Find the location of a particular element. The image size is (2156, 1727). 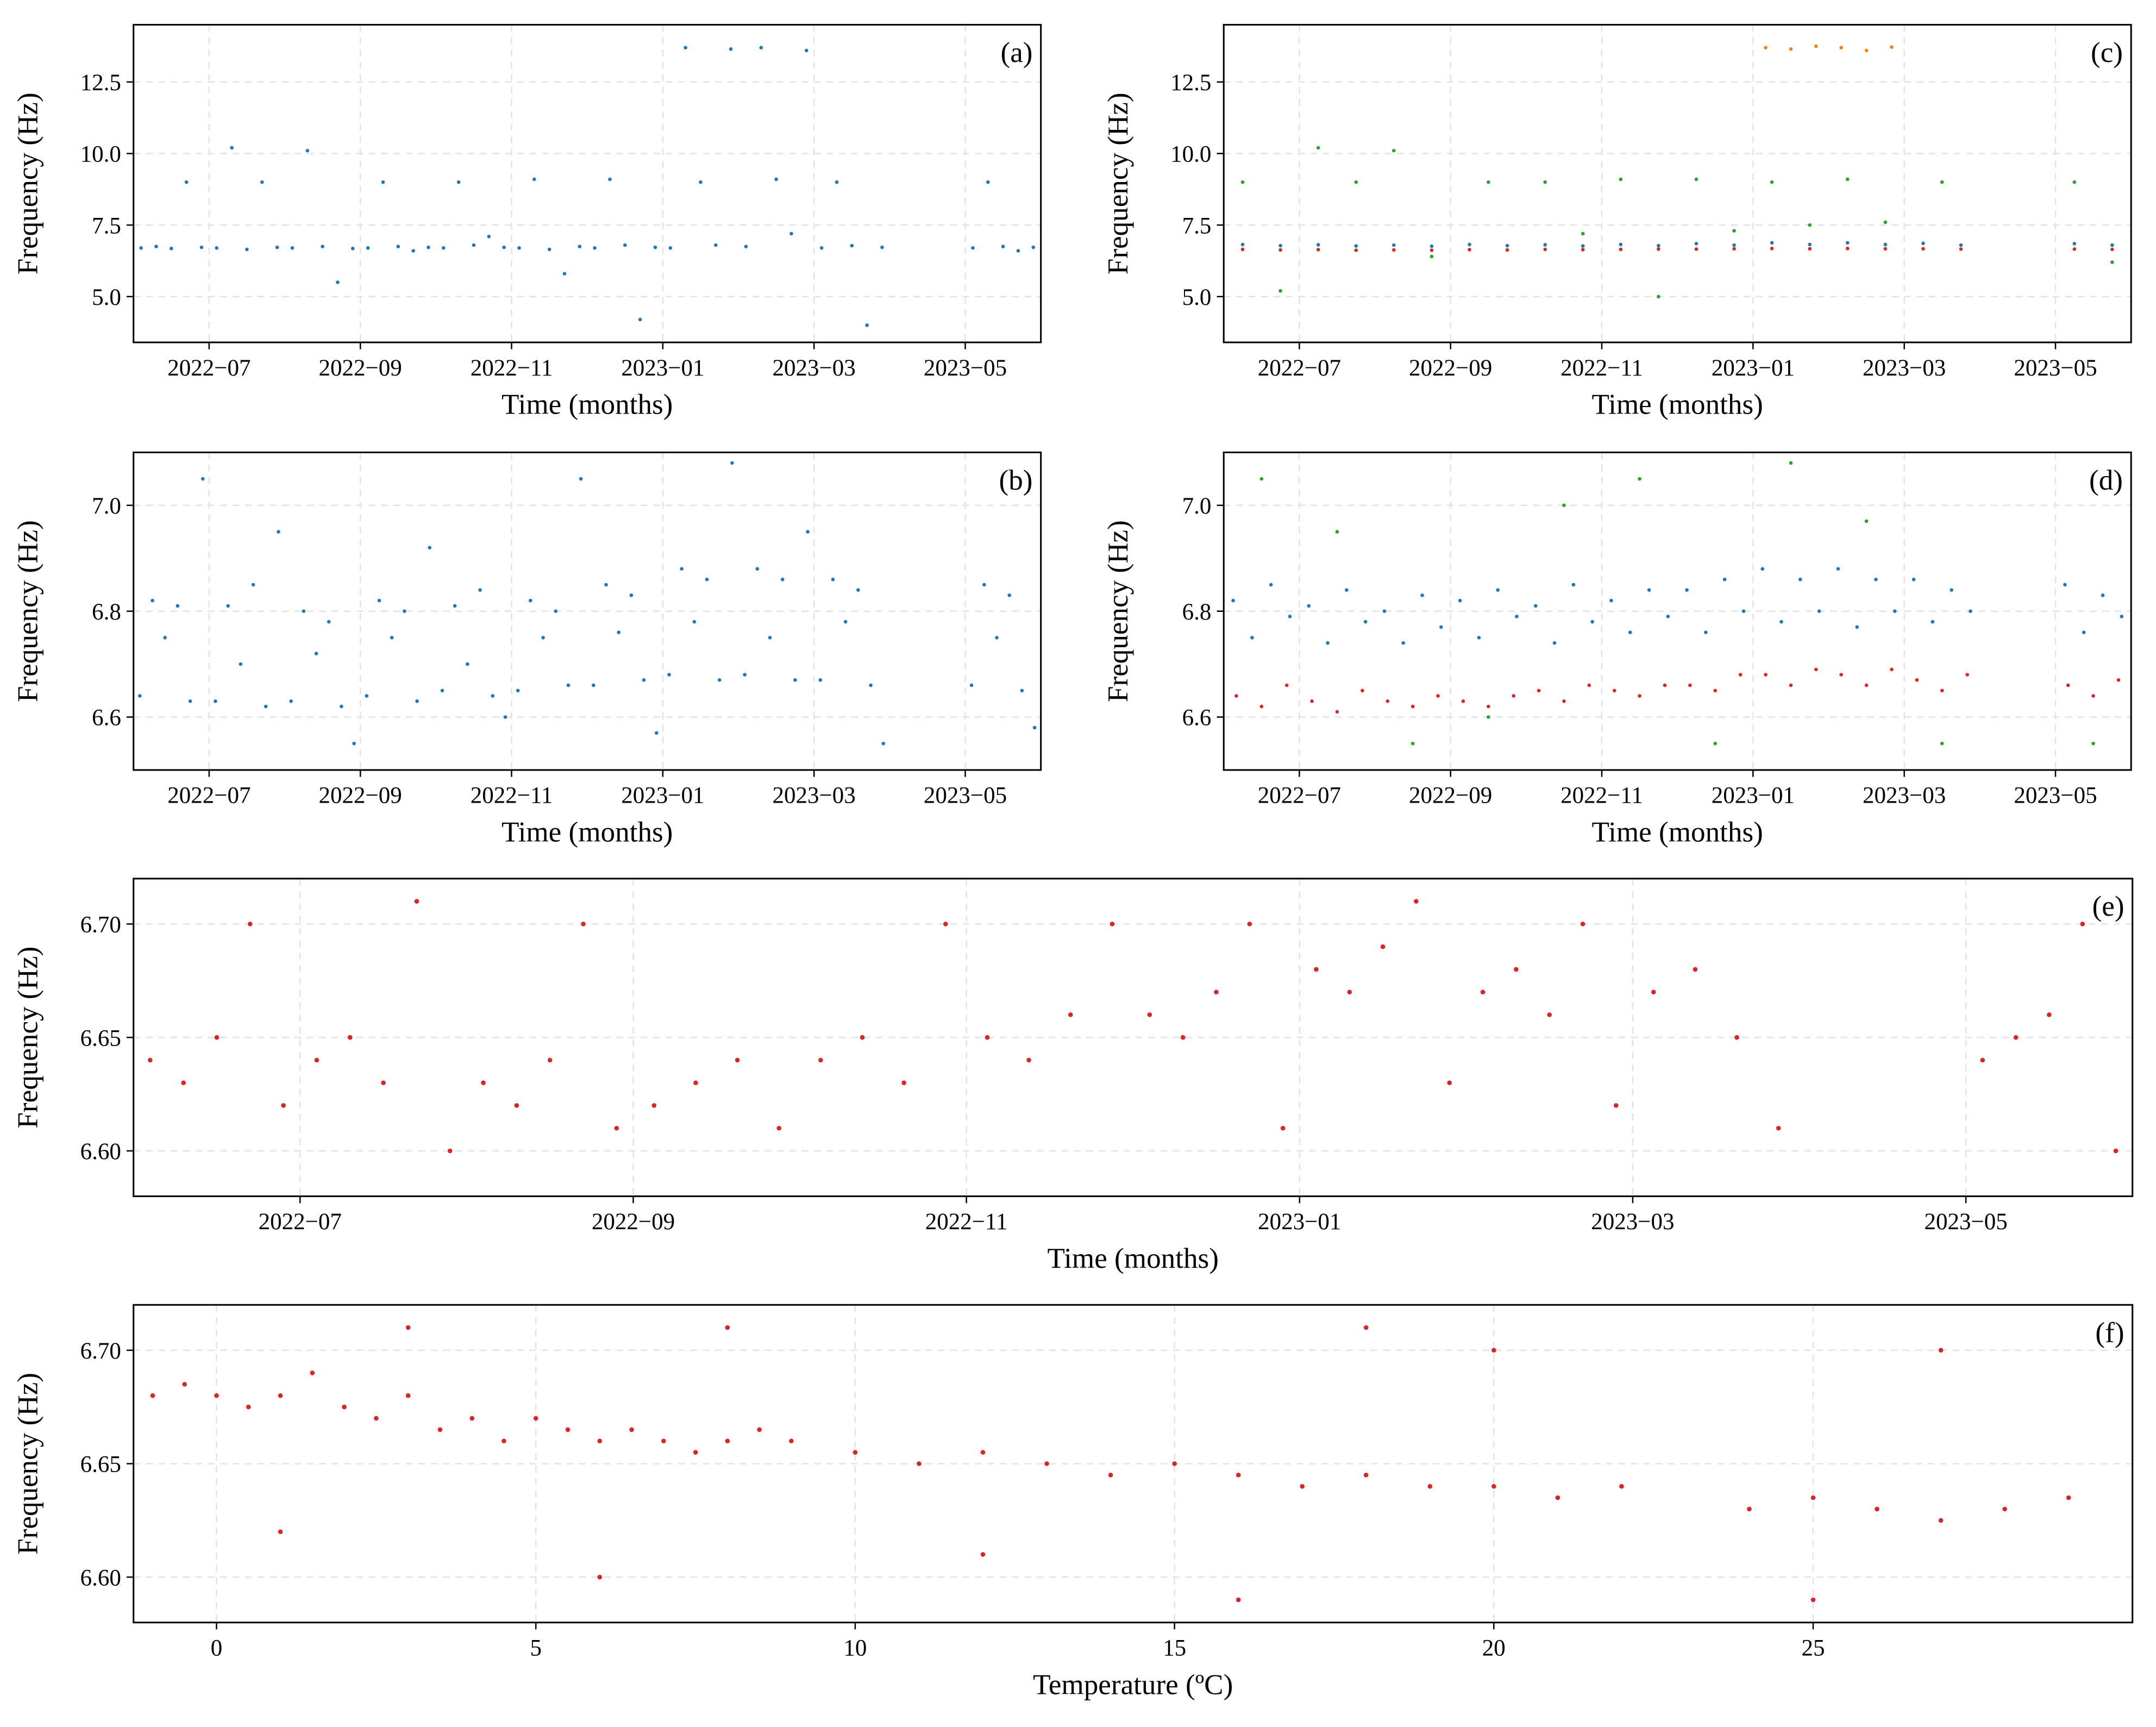

panel-label: (d) is located at coordinates (2106, 480).